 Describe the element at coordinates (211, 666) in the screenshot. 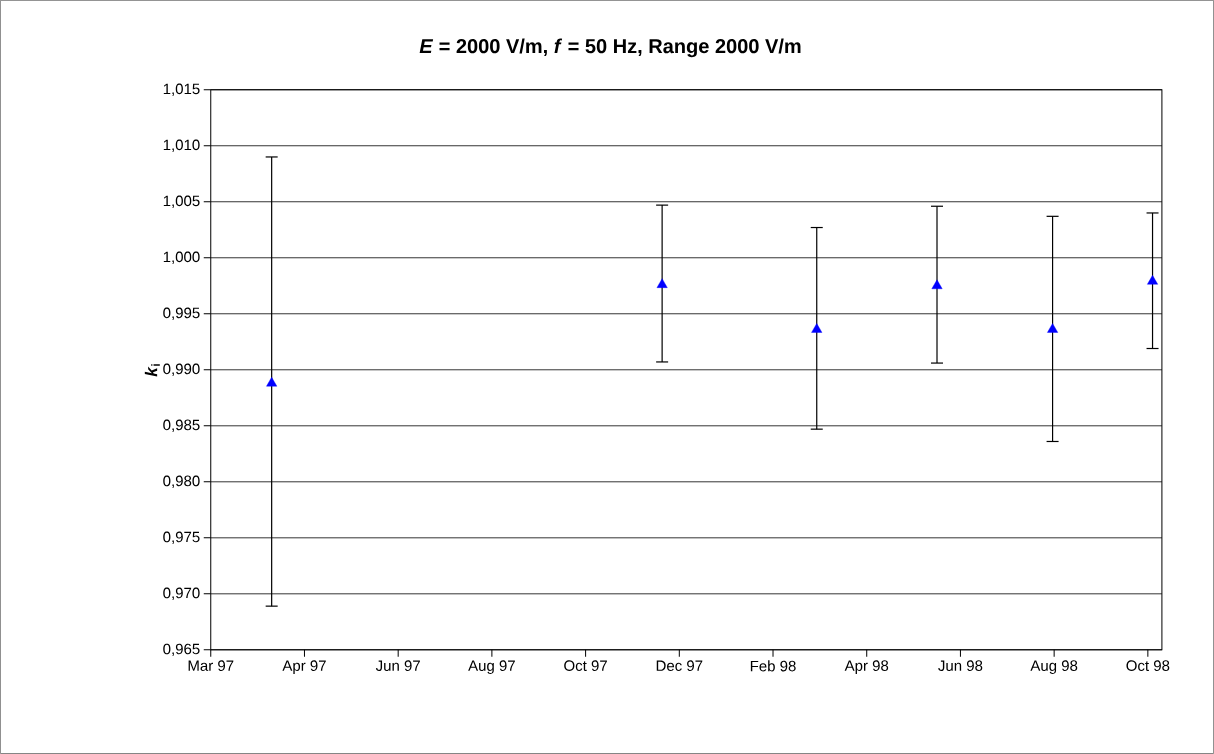

I see `x-tick-label: Mar 97` at that location.